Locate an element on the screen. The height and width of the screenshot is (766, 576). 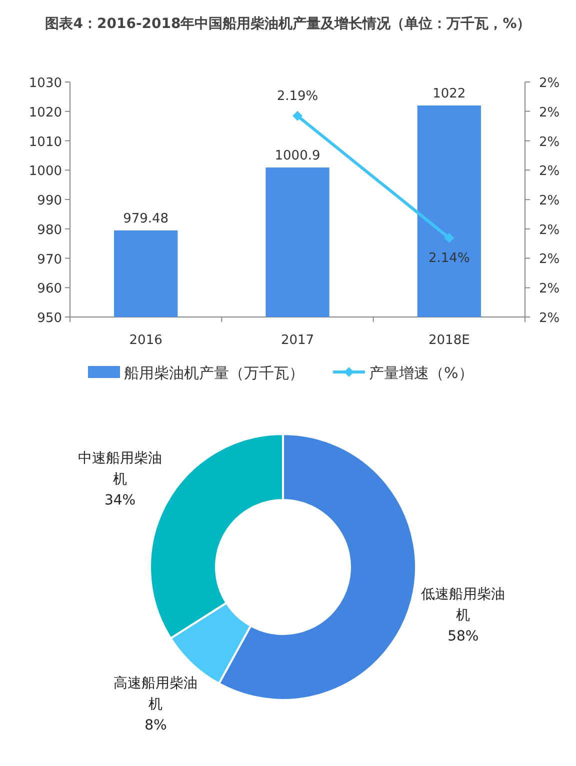
y-tick-label: 990 is located at coordinates (49, 201).